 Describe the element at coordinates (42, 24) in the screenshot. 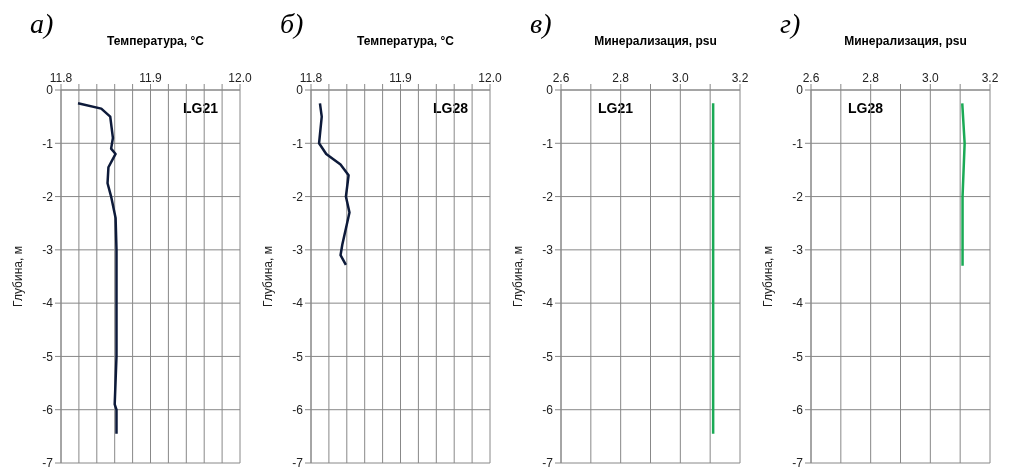

I see `chart-title: а)` at that location.